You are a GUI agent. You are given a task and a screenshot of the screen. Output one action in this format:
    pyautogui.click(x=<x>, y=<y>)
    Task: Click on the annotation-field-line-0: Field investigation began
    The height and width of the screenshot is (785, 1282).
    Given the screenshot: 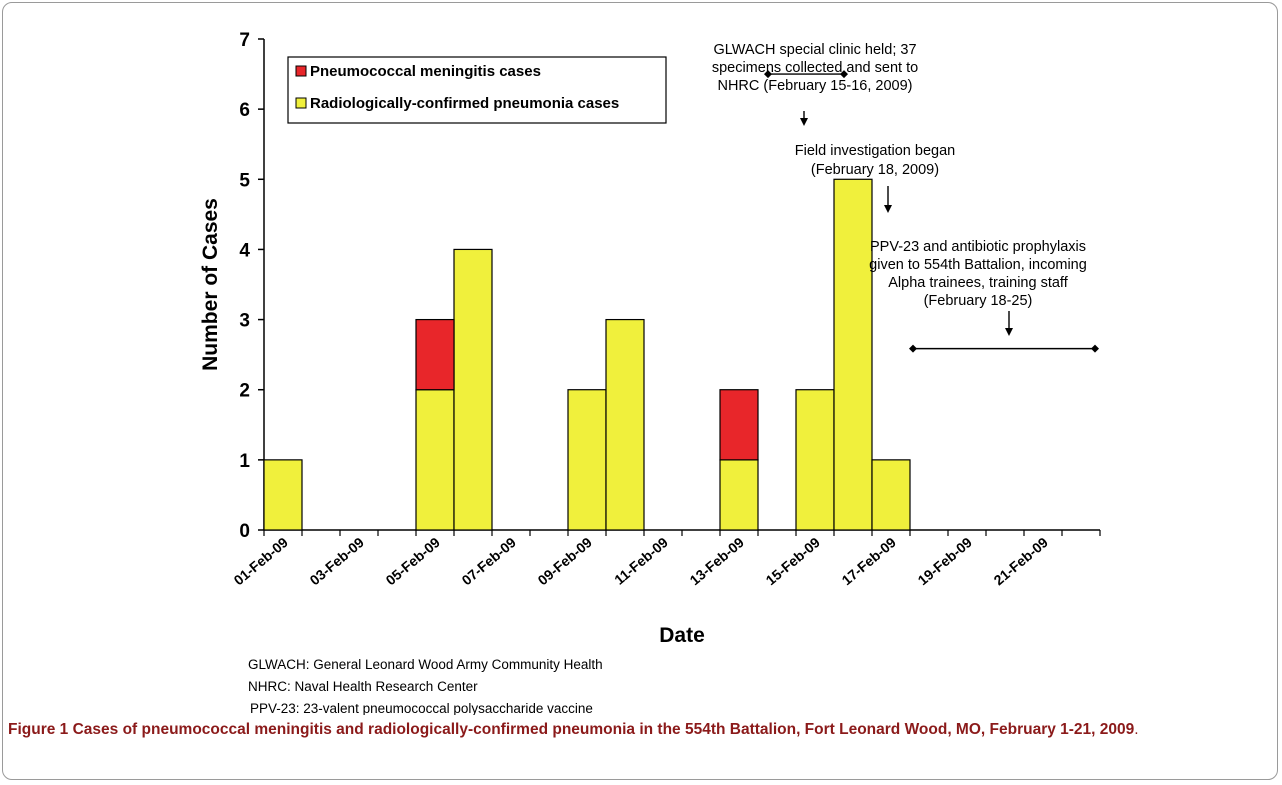 What is the action you would take?
    pyautogui.click(x=875, y=151)
    